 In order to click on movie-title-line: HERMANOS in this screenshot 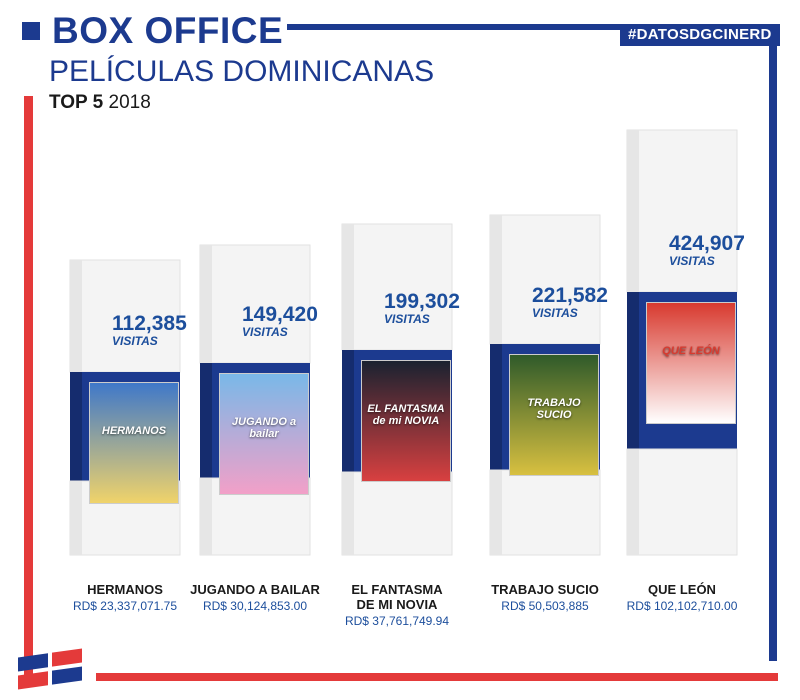, I will do `click(125, 589)`.